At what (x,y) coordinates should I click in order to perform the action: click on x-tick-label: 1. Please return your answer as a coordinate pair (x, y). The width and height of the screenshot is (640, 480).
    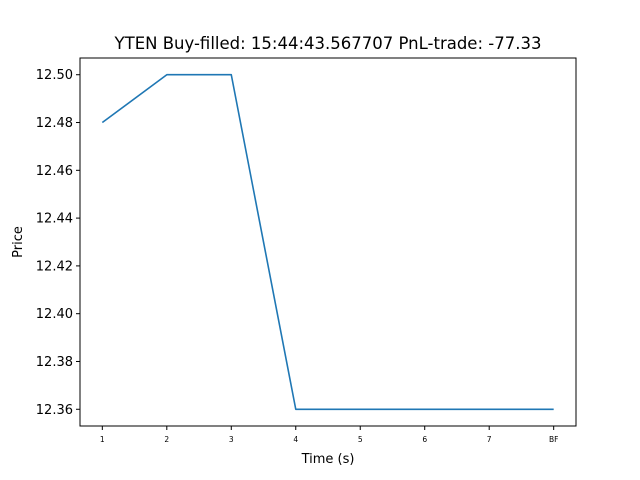
    Looking at the image, I should click on (102, 439).